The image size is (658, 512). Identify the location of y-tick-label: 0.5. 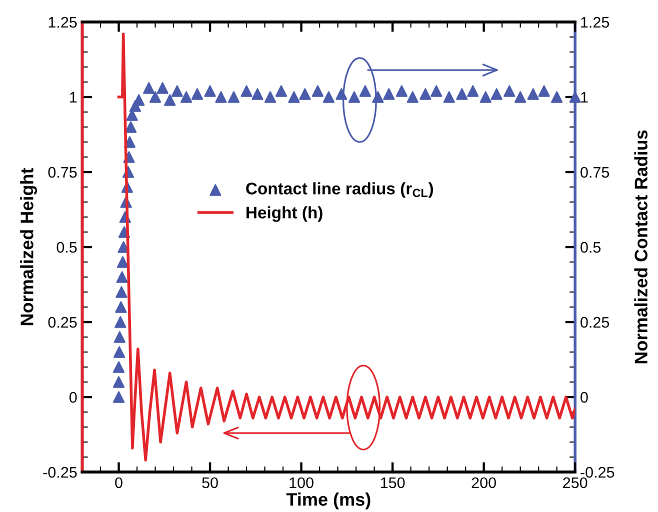
(66, 247).